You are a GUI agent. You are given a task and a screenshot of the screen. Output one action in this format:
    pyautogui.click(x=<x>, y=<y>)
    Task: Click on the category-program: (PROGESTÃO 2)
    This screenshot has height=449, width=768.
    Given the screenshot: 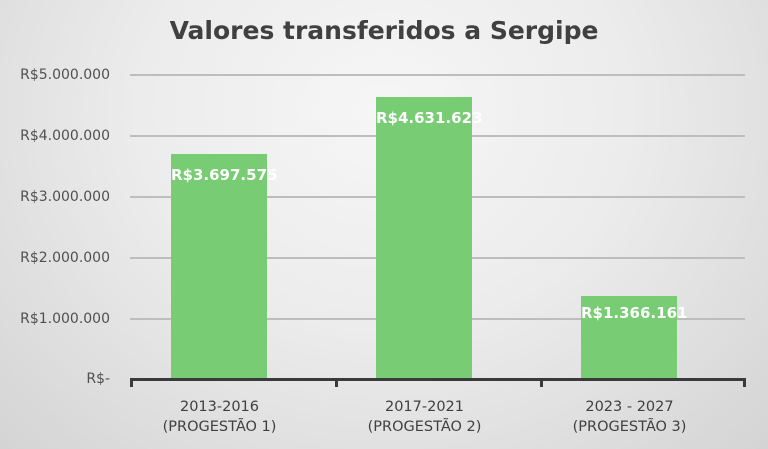 What is the action you would take?
    pyautogui.click(x=424, y=427)
    